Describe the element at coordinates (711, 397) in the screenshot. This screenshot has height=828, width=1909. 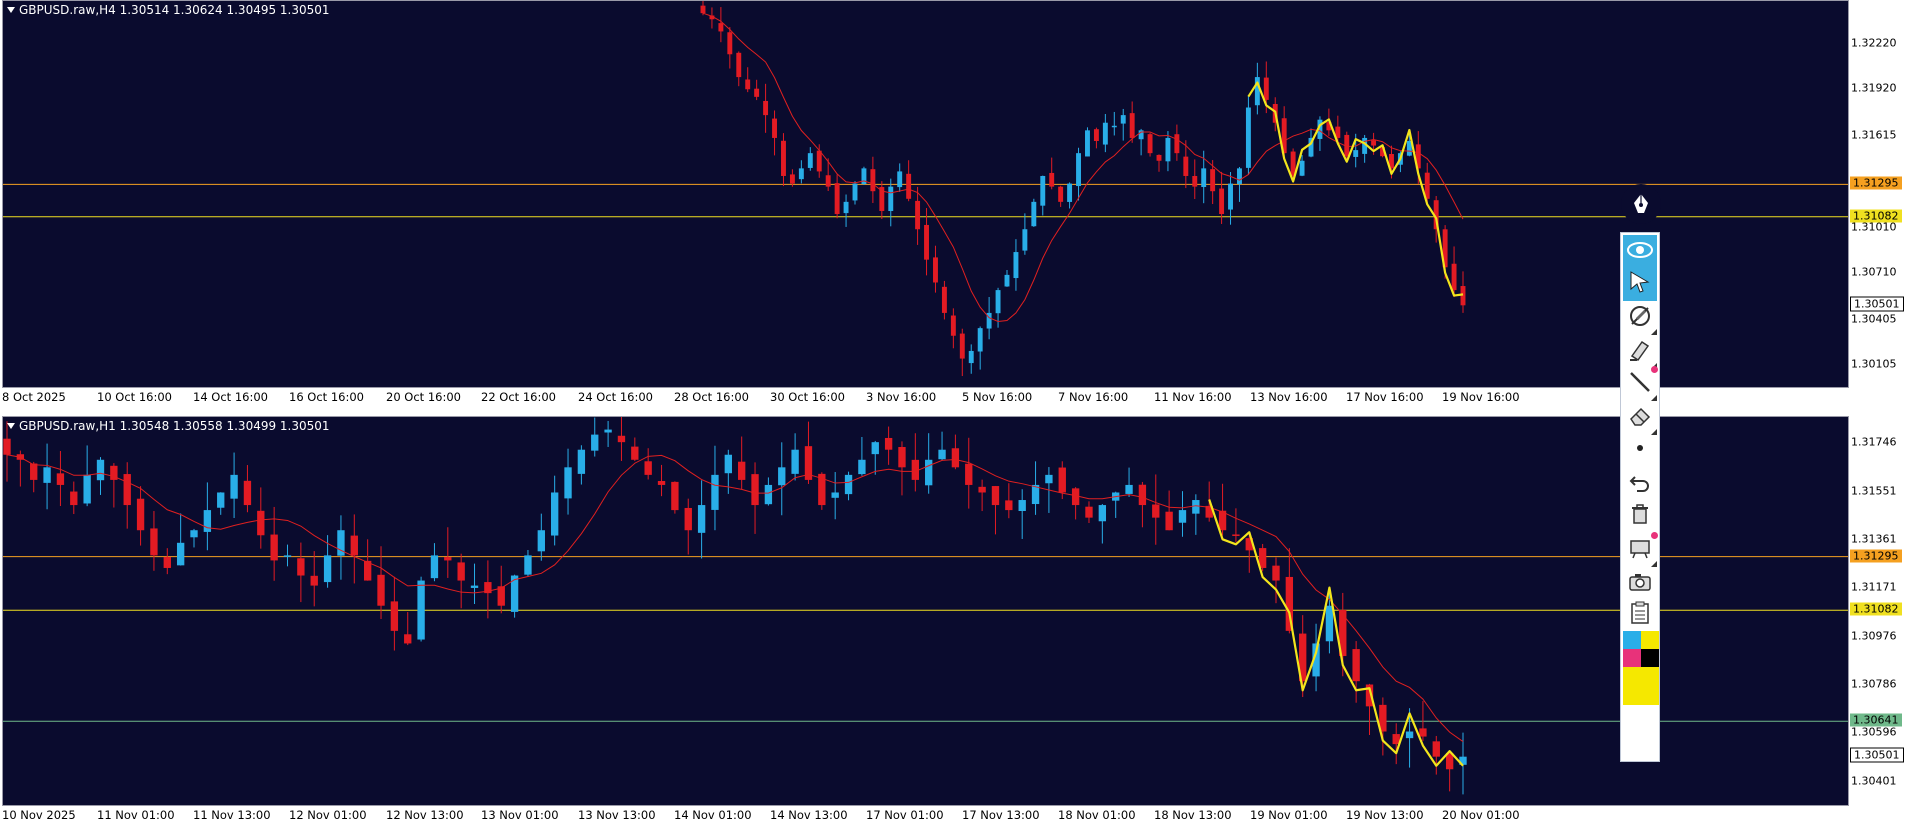
I see `time-tick-label: 28 Oct 16:00` at that location.